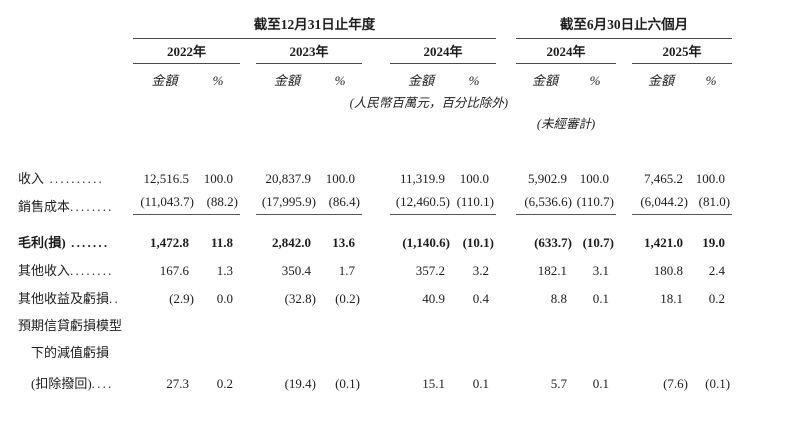 Image resolution: width=799 pixels, height=428 pixels. What do you see at coordinates (340, 200) in the screenshot?
I see `percent-value: (86.4)` at bounding box center [340, 200].